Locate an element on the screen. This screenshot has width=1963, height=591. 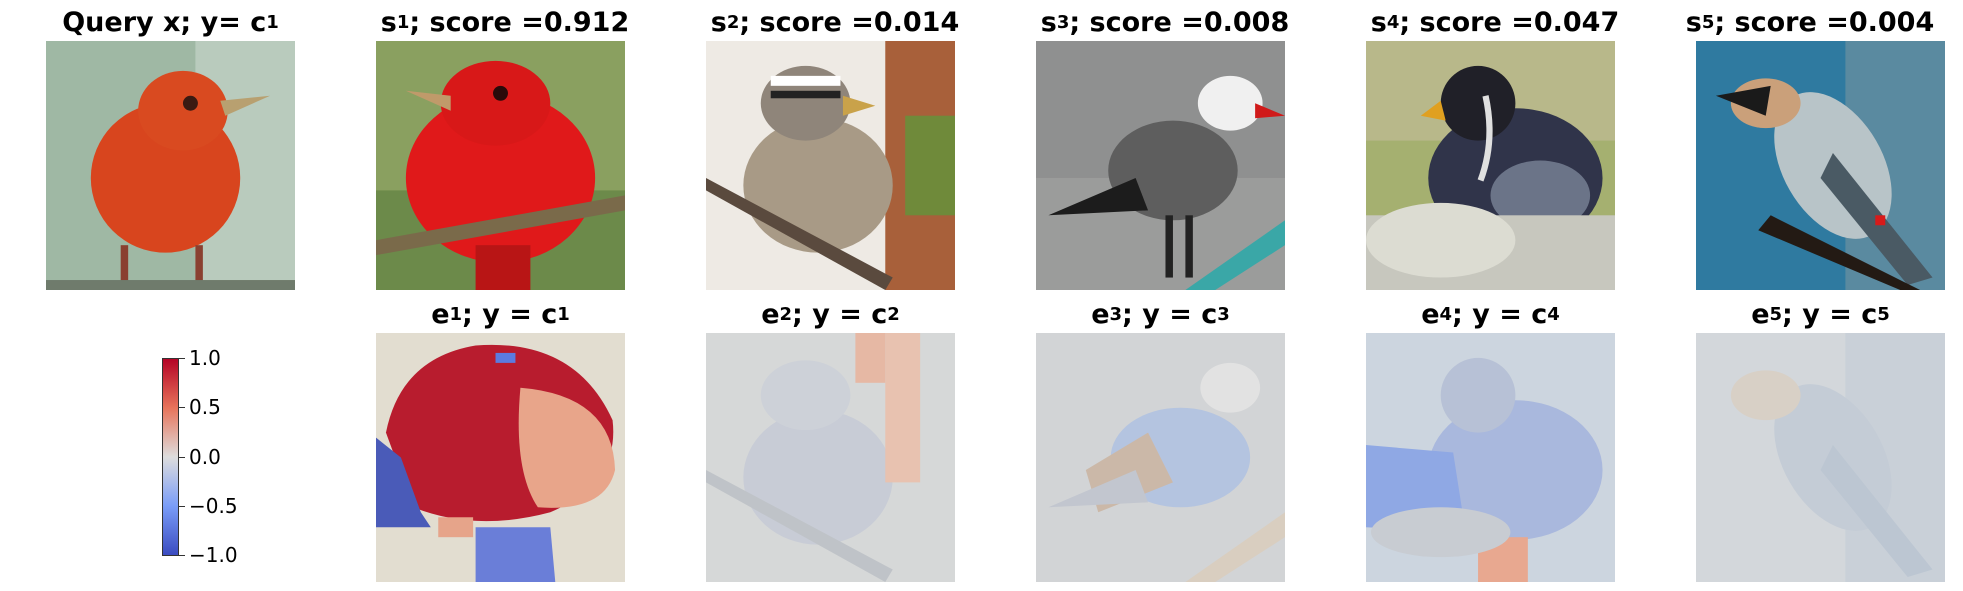
similar-1-image is located at coordinates (500, 165).